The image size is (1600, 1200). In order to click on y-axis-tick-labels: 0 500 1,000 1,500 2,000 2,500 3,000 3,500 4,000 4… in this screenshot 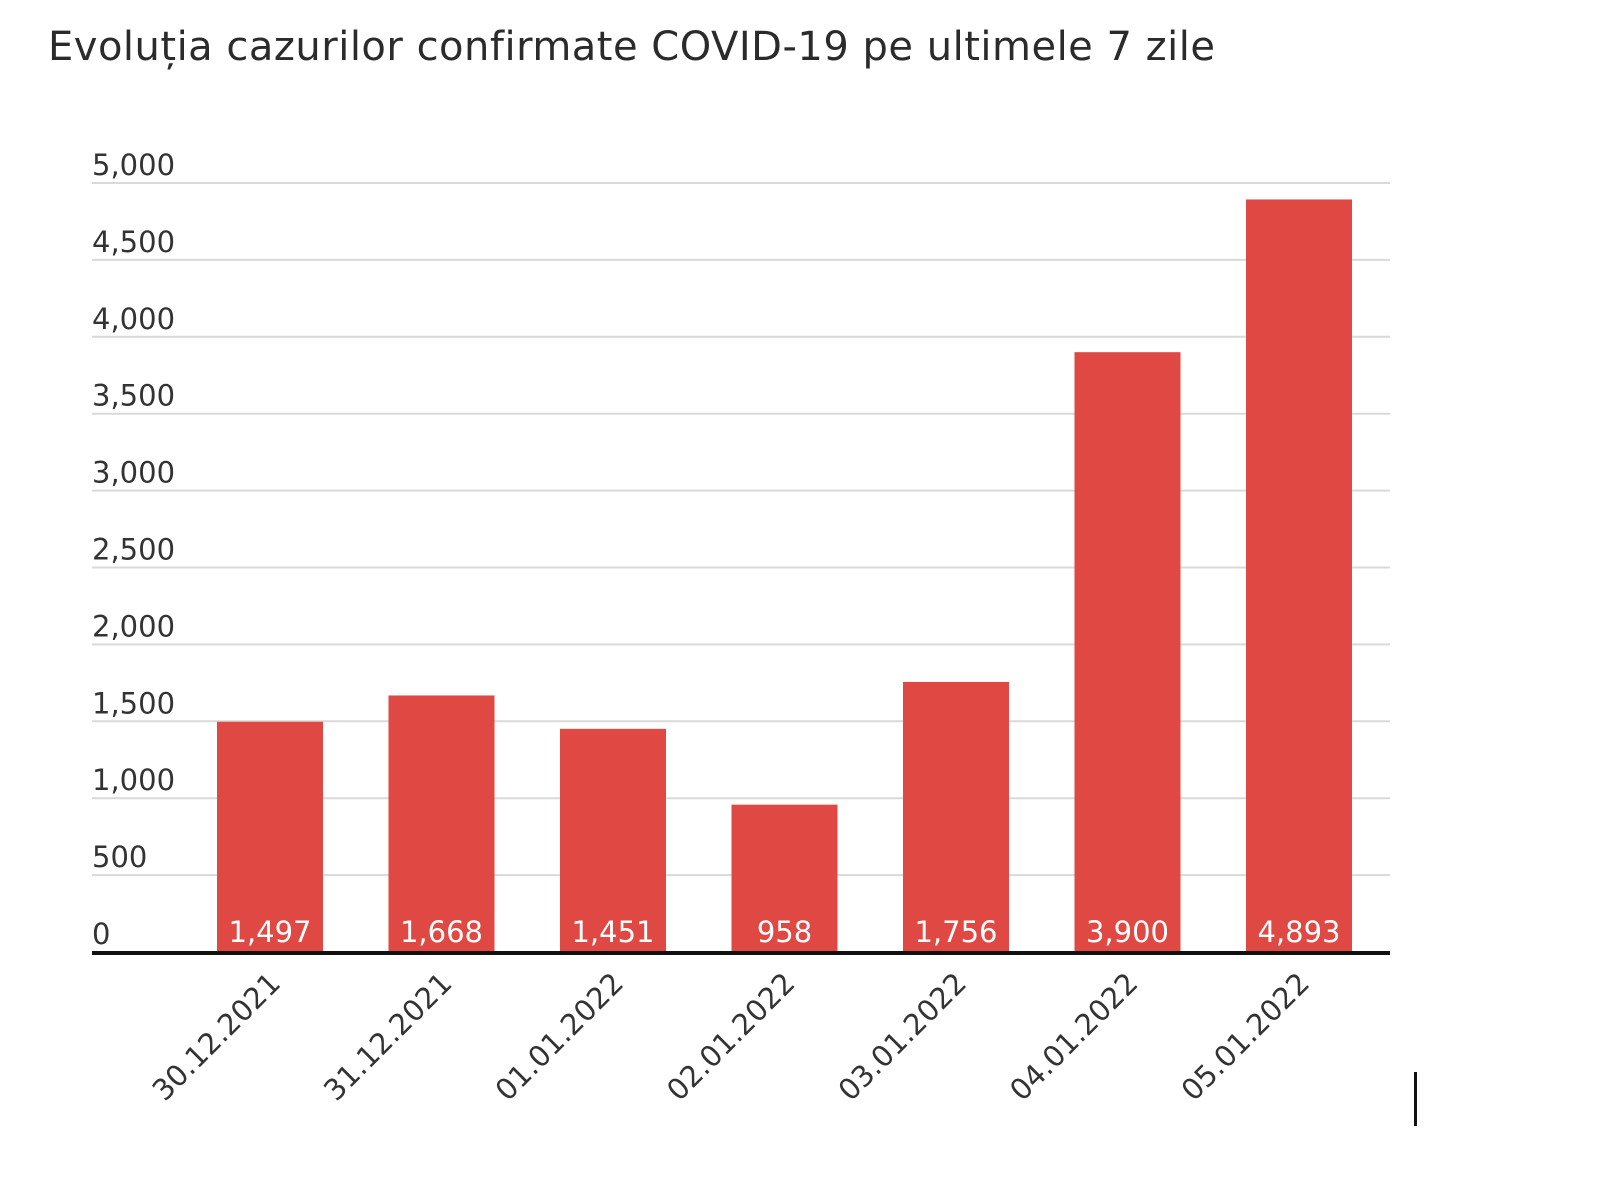, I will do `click(133, 549)`.